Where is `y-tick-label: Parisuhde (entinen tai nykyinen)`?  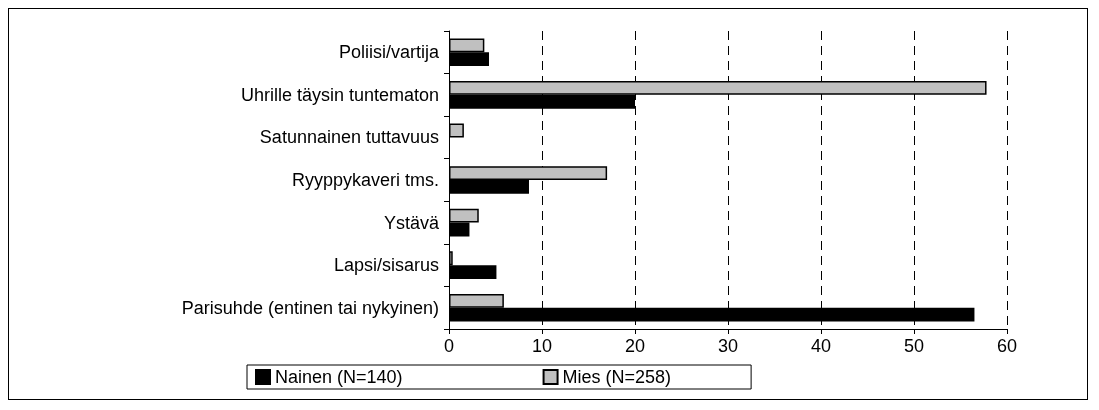
y-tick-label: Parisuhde (entinen tai nykyinen) is located at coordinates (310, 307).